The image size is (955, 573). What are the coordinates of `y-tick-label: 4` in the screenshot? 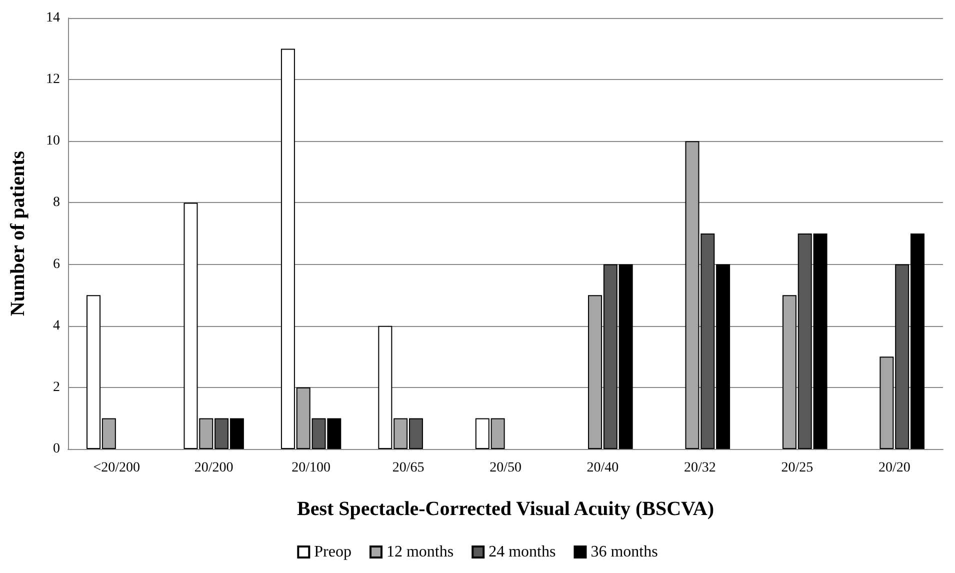 It's located at (56, 326).